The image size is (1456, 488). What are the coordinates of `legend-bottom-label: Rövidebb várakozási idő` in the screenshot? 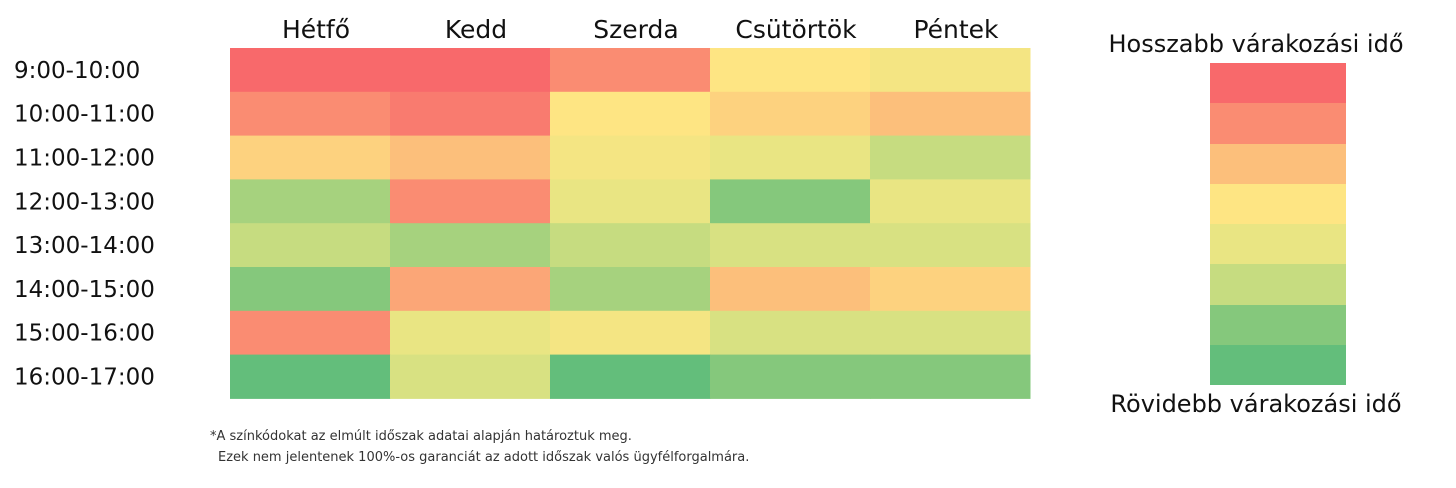 It's located at (1256, 404).